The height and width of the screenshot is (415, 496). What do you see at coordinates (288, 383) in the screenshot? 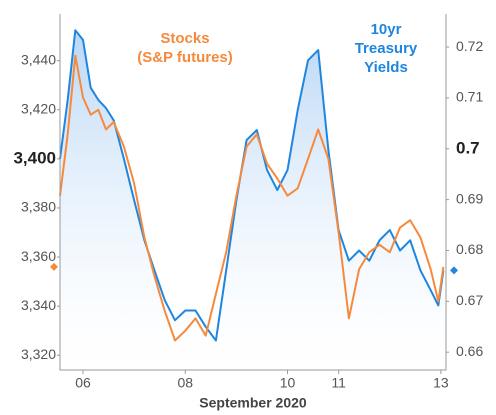
I see `x-tick-label: 10` at bounding box center [288, 383].